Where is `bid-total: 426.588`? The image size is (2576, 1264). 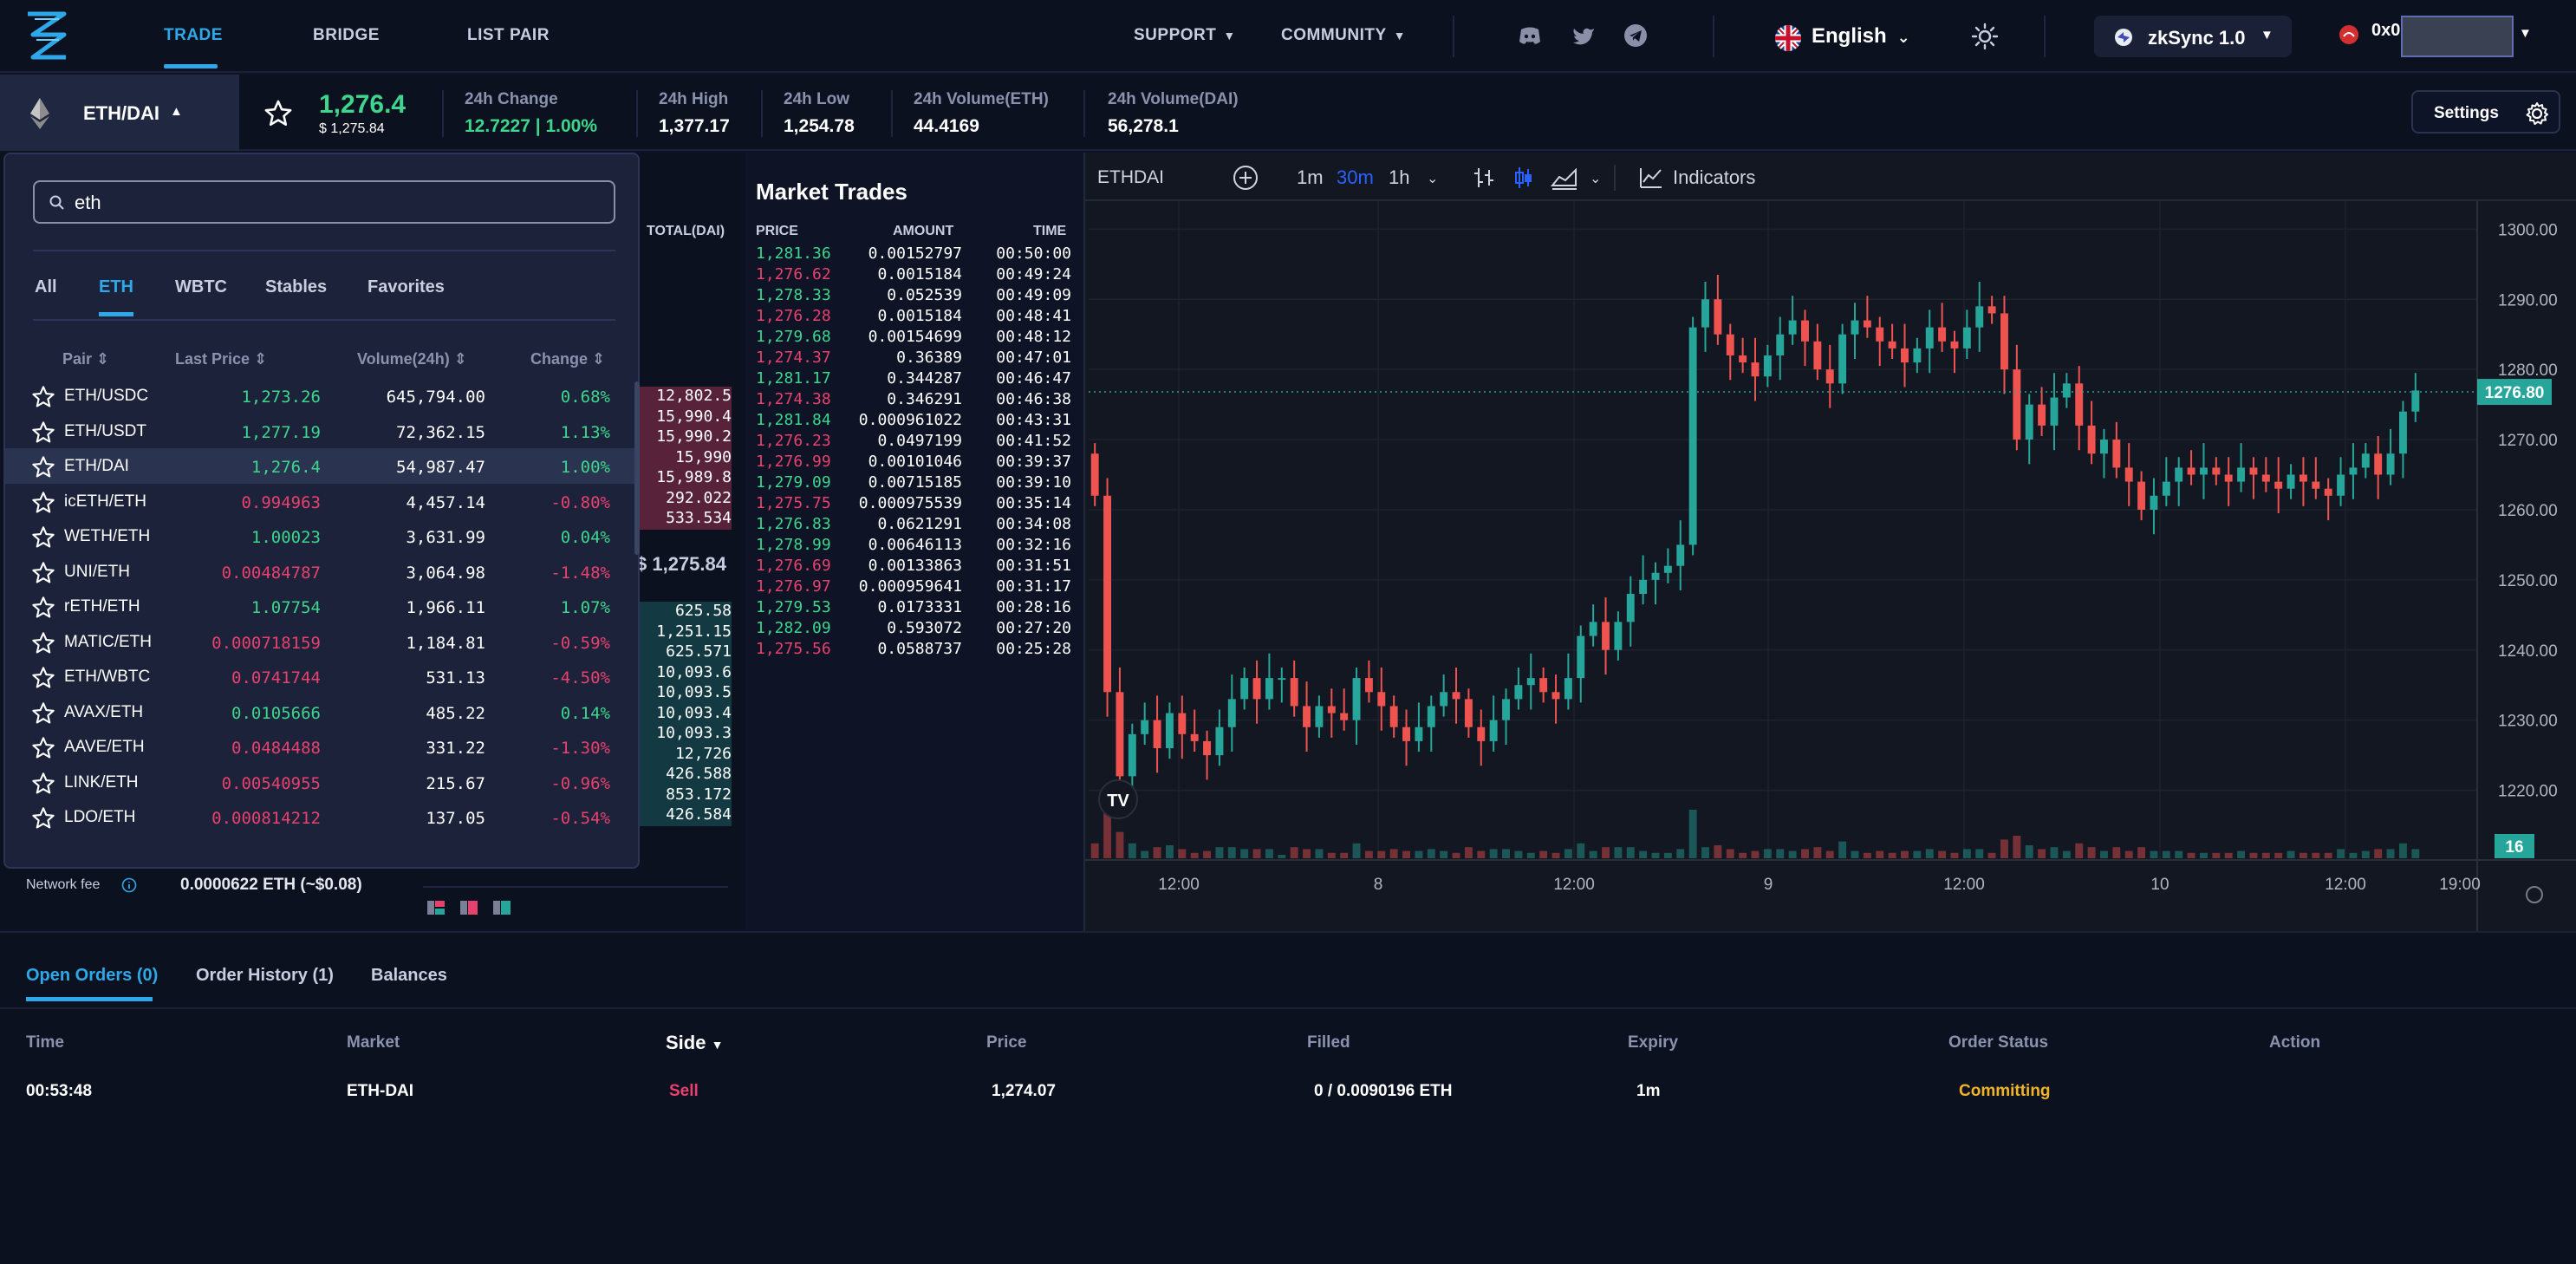
bid-total: 426.588 is located at coordinates (686, 775).